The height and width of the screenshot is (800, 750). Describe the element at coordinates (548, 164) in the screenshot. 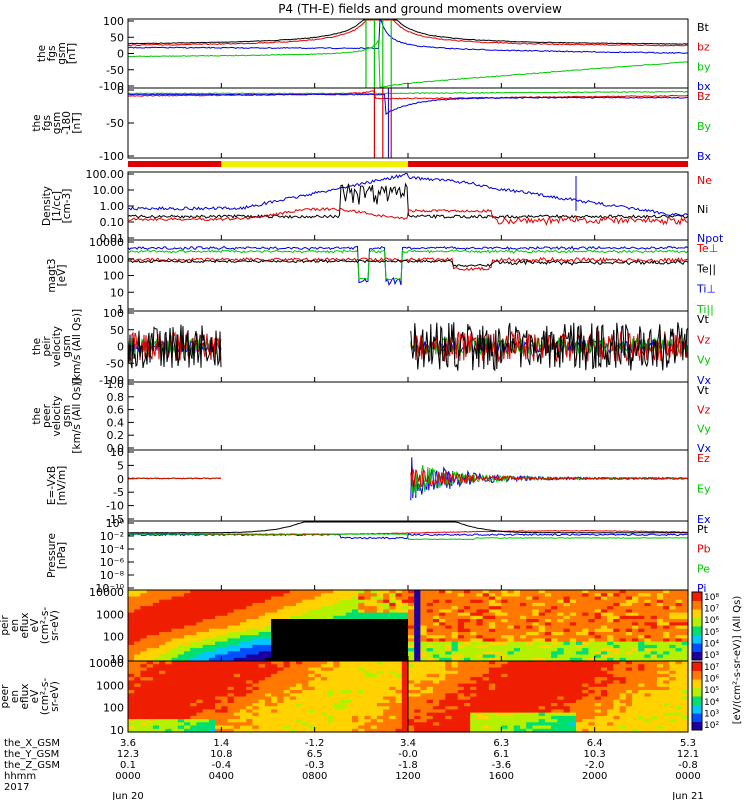

I see `mode-bar-segment` at that location.